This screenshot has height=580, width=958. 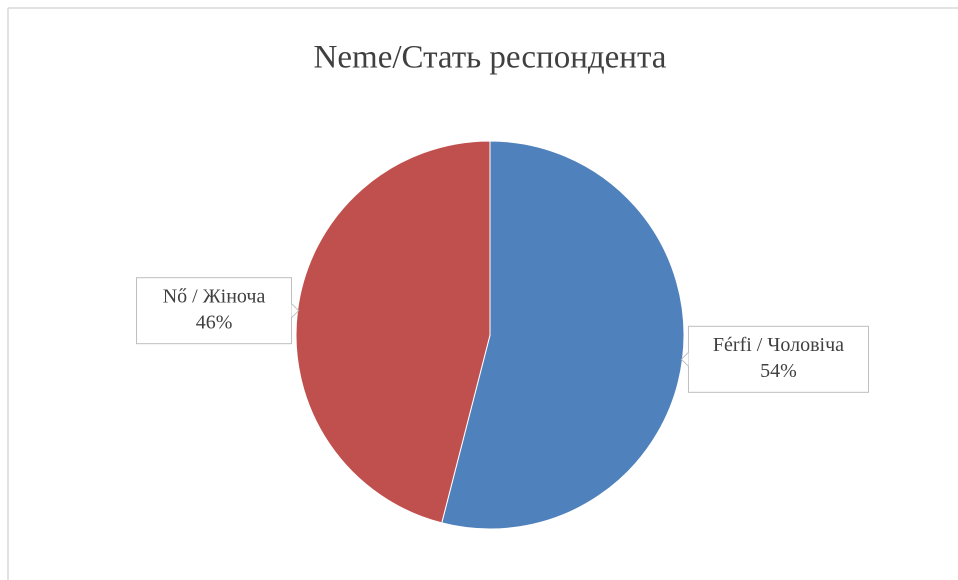 I want to click on chart-title: Neme/Стать респондента, so click(x=490, y=58).